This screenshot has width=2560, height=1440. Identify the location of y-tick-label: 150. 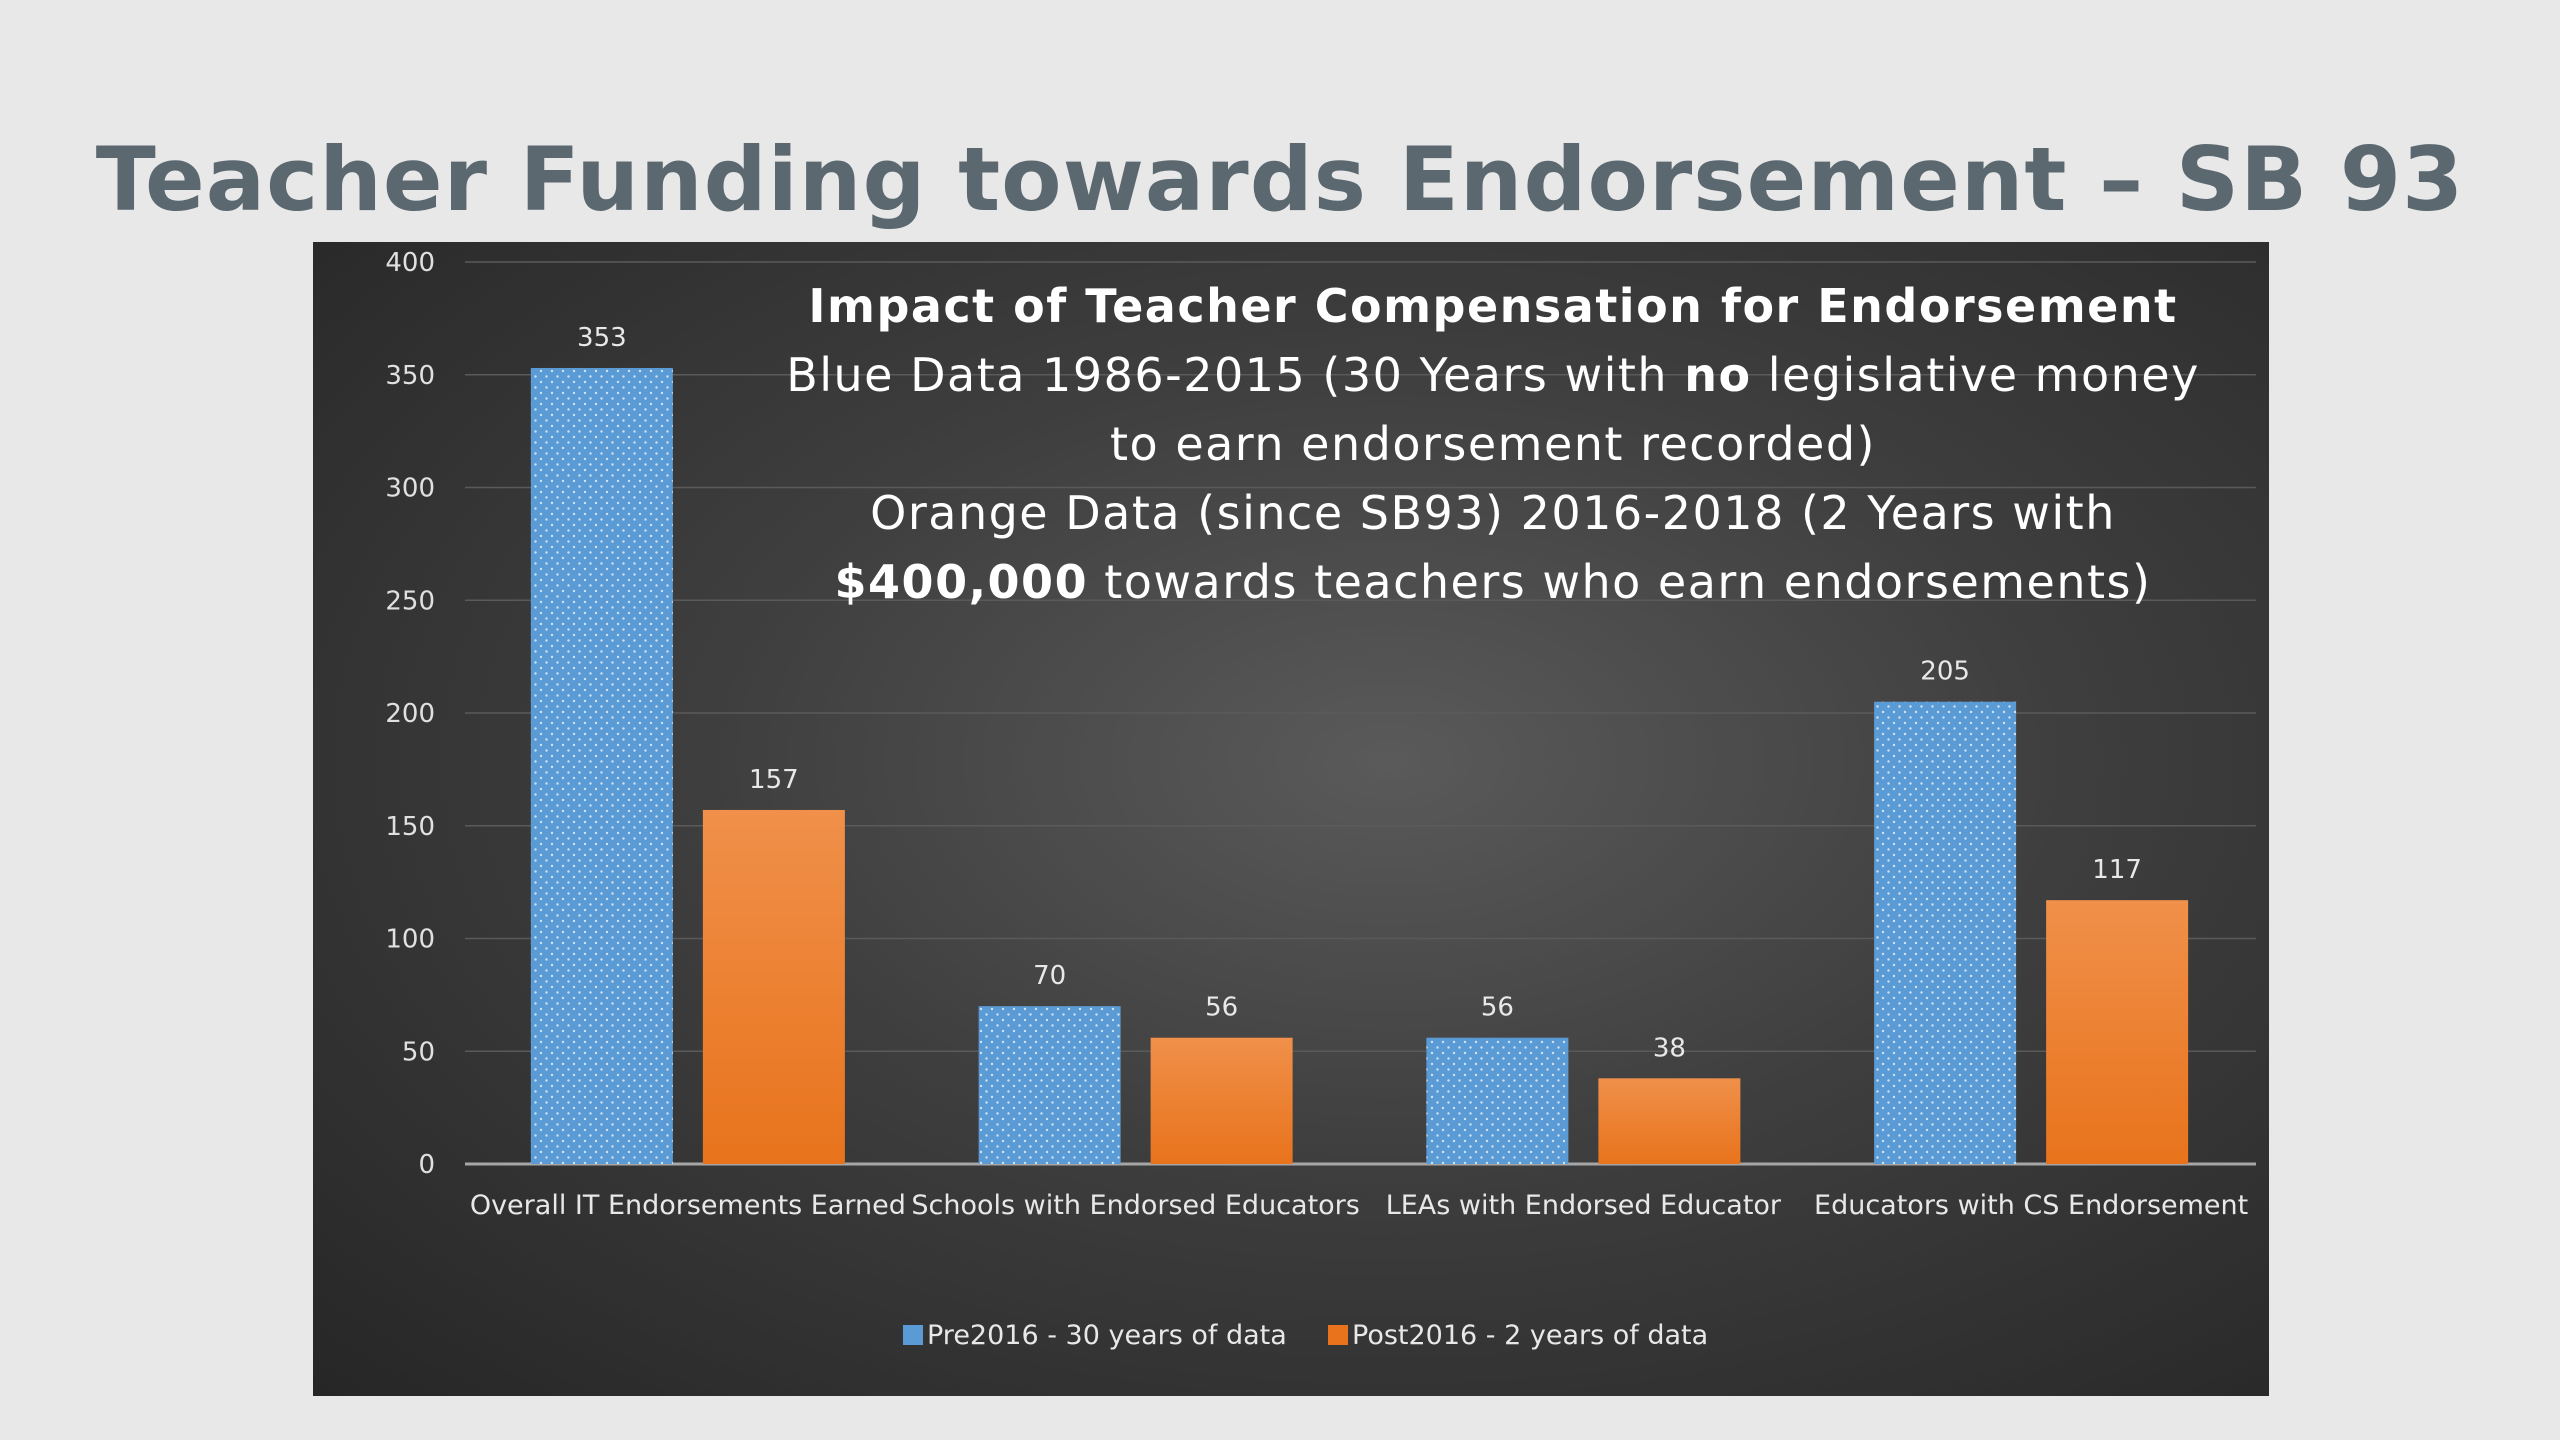
(410, 827).